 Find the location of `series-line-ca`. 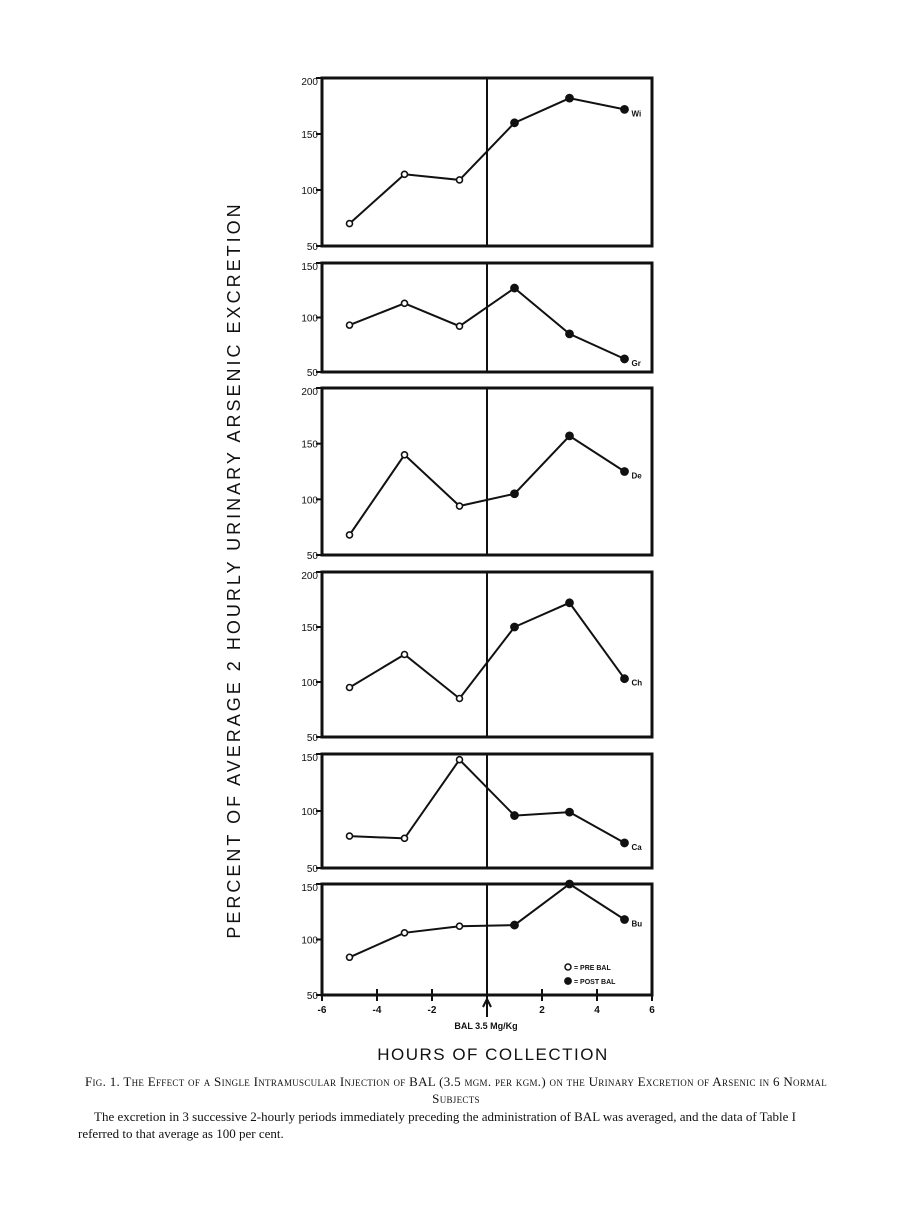

series-line-ca is located at coordinates (487, 801).